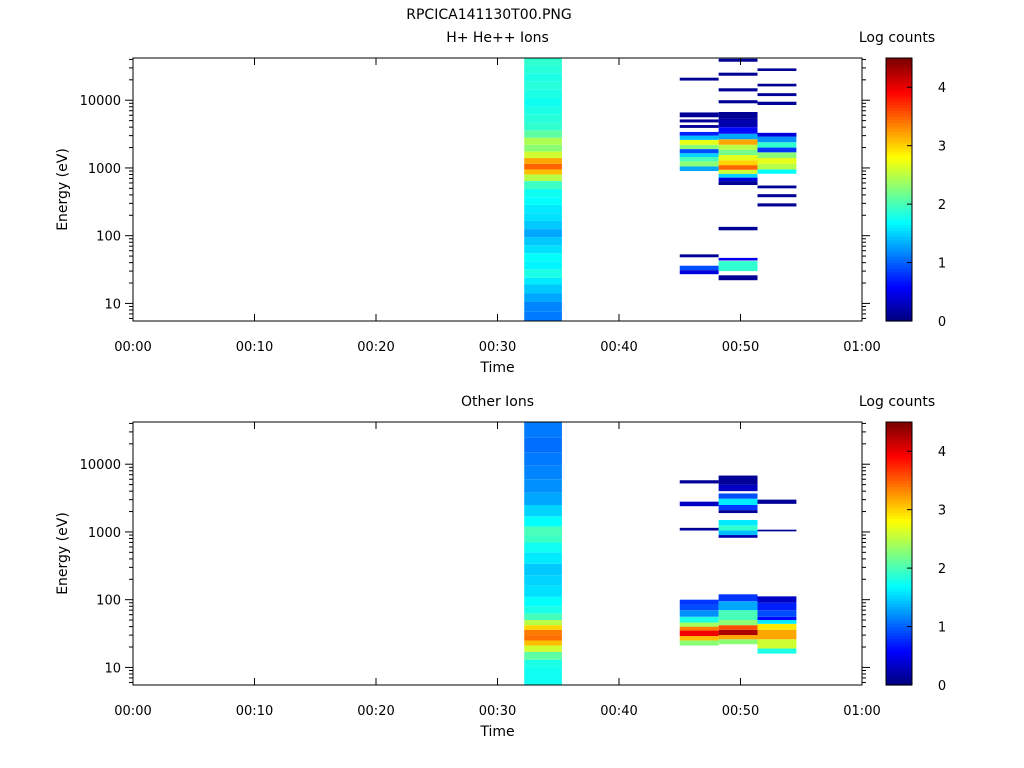 The height and width of the screenshot is (768, 1024). What do you see at coordinates (861, 347) in the screenshot?
I see `x-tick-label: 01:00` at bounding box center [861, 347].